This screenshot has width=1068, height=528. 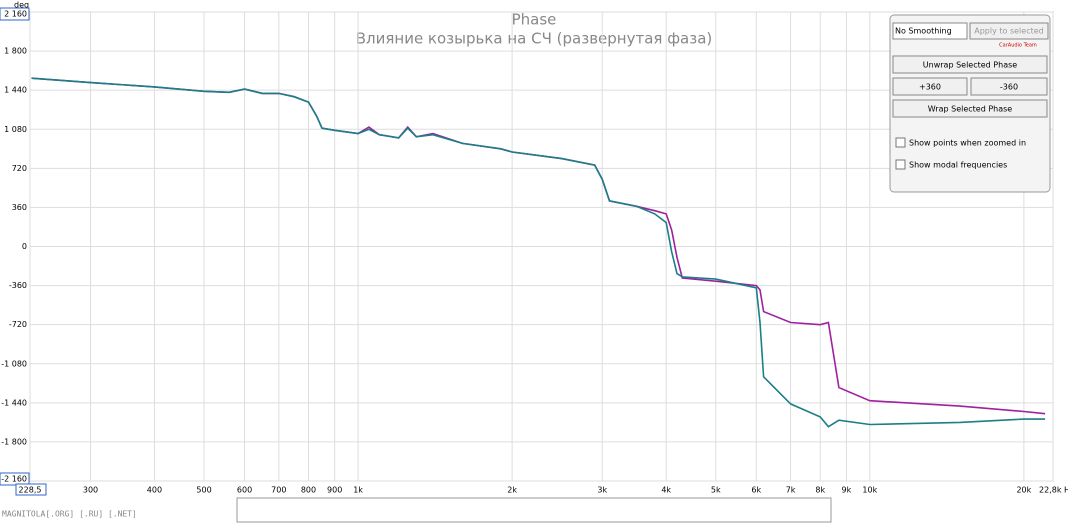 I want to click on smoothing-select, so click(x=930, y=31).